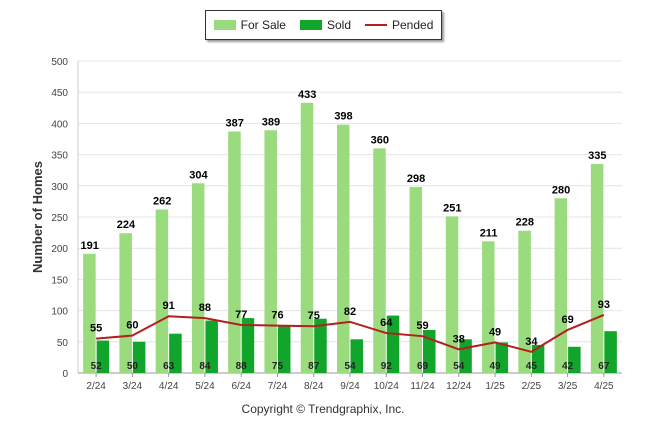 The height and width of the screenshot is (434, 646). What do you see at coordinates (59, 93) in the screenshot?
I see `y-tick-label: 450` at bounding box center [59, 93].